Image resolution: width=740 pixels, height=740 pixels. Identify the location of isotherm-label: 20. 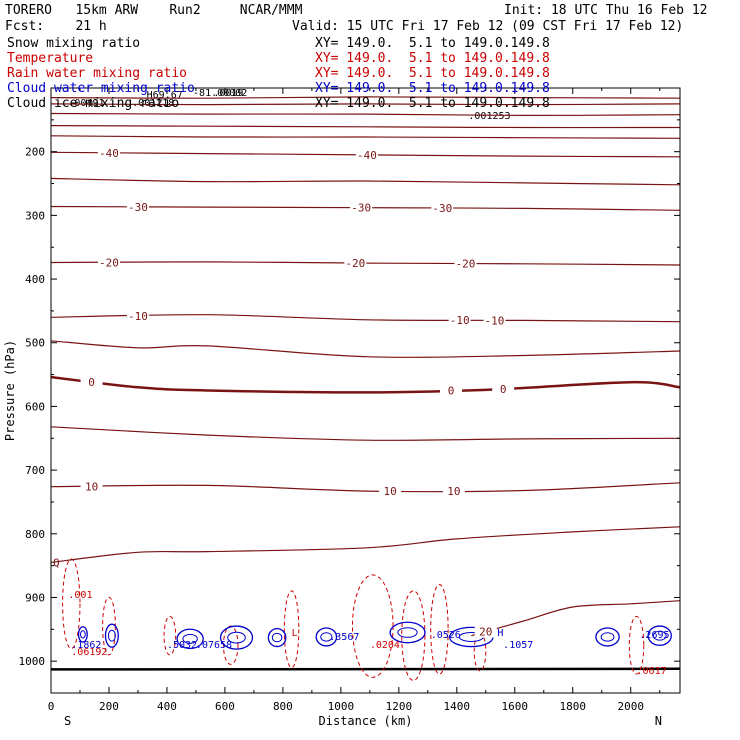
(485, 632).